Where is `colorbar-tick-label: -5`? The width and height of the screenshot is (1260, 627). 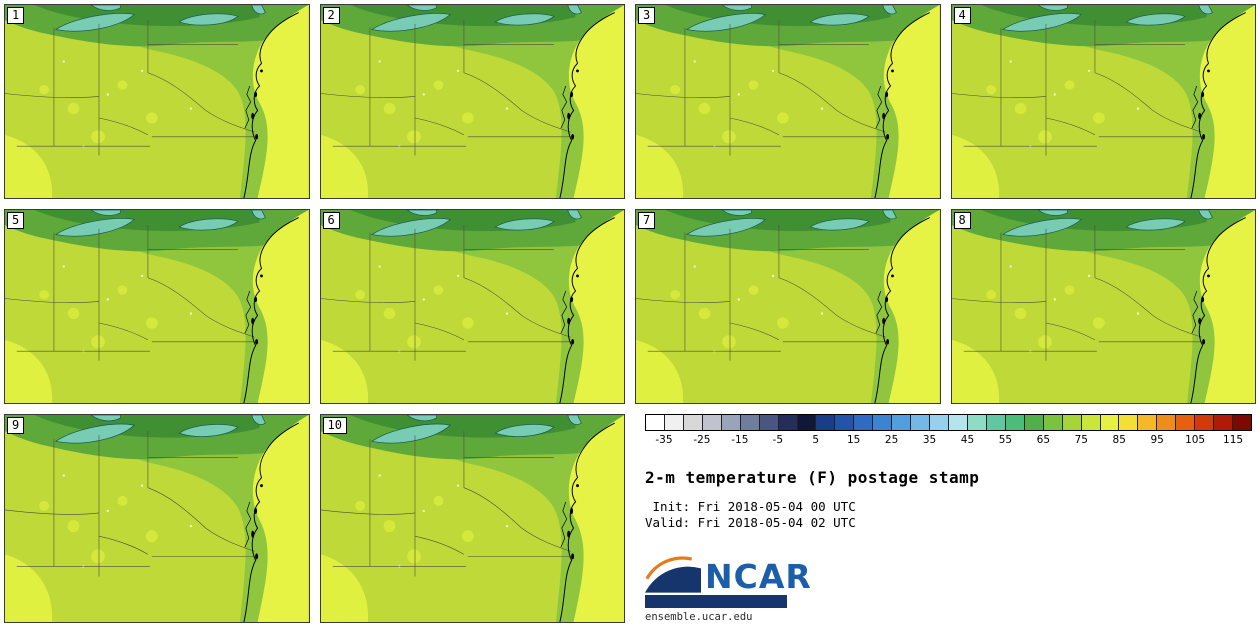 colorbar-tick-label: -5 is located at coordinates (778, 440).